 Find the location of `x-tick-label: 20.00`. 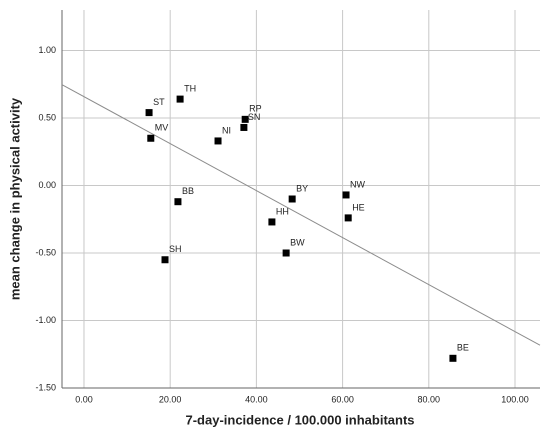

x-tick-label: 20.00 is located at coordinates (170, 399).